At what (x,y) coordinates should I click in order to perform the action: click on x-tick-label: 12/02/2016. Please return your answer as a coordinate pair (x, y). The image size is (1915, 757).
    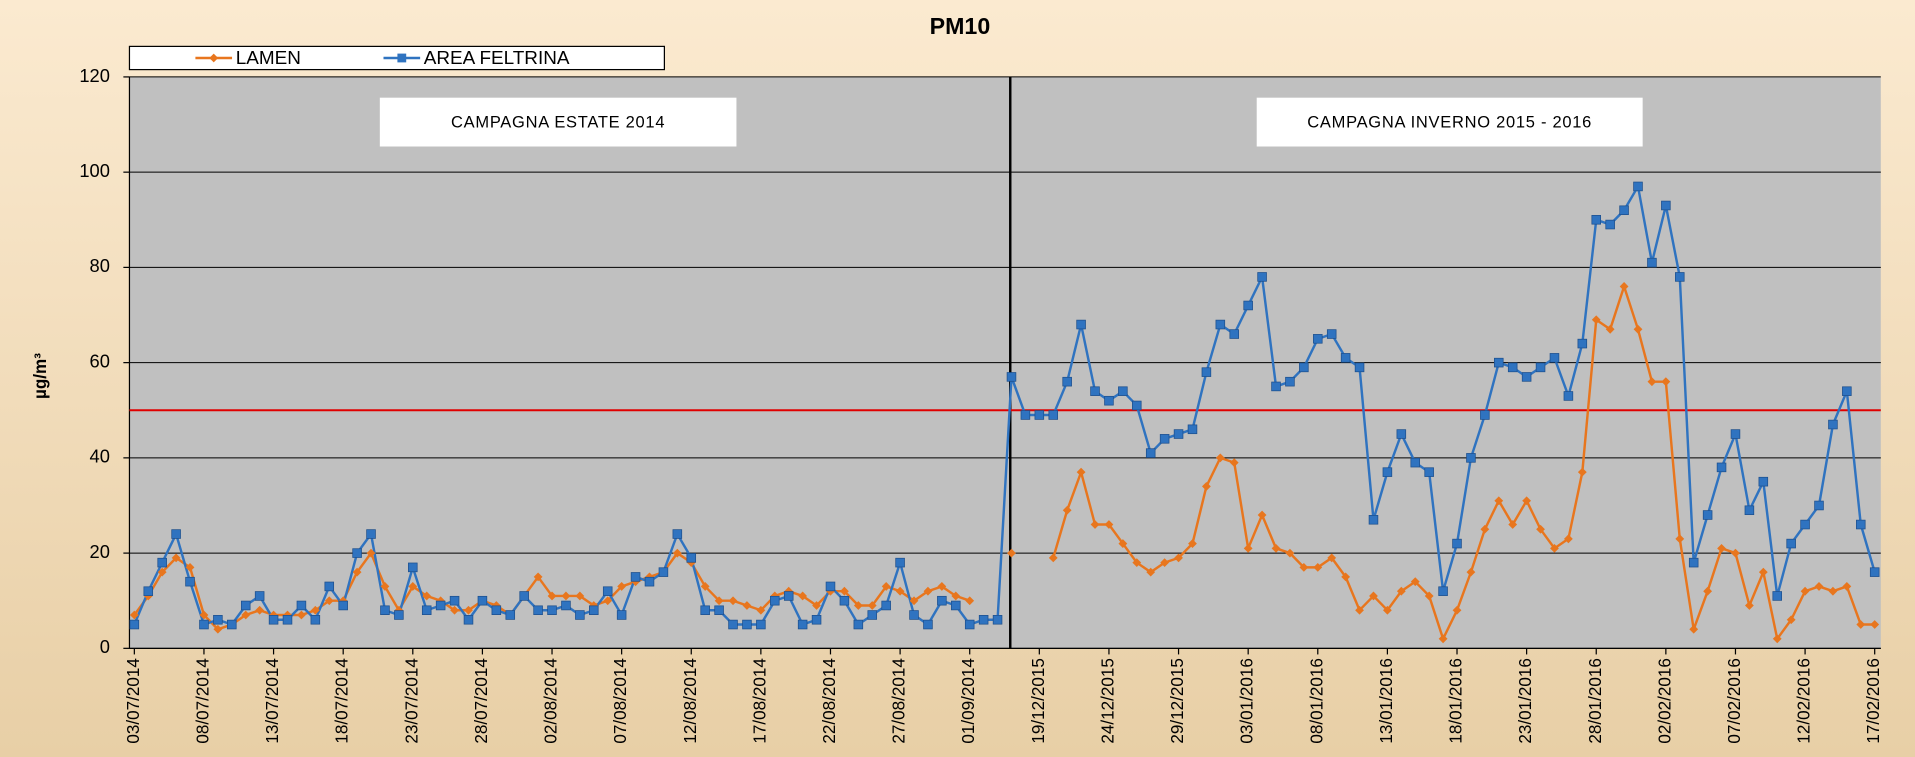
    Looking at the image, I should click on (1804, 700).